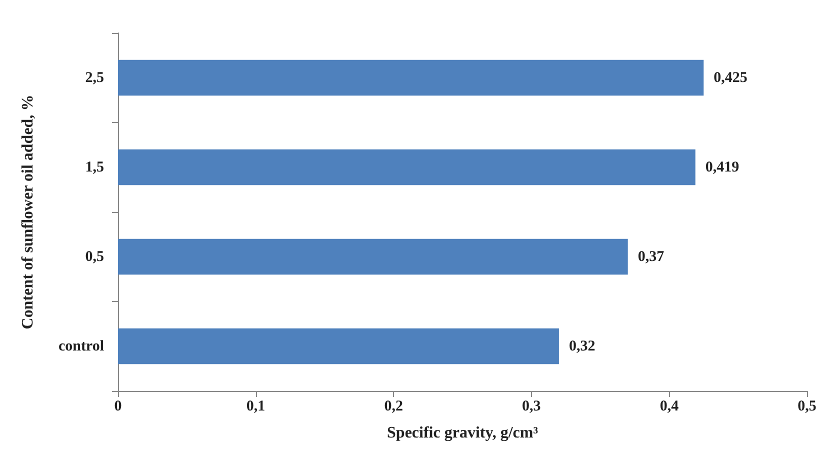 This screenshot has height=461, width=830. Describe the element at coordinates (731, 78) in the screenshot. I see `data-label: 0,425` at that location.